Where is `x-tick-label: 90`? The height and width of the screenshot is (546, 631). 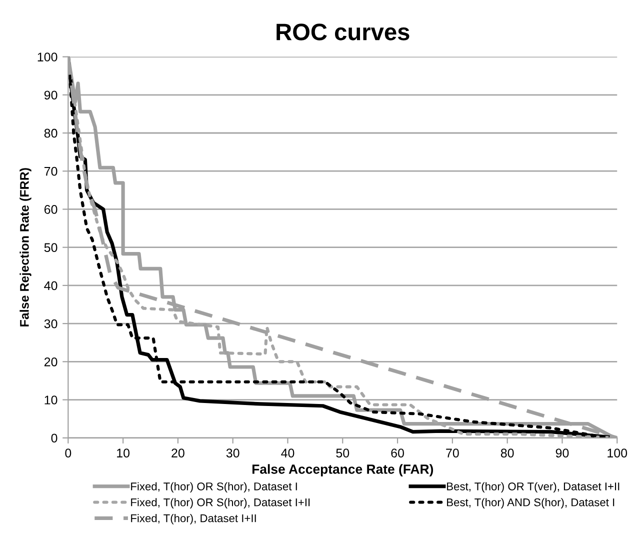
x-tick-label: 90 is located at coordinates (562, 453).